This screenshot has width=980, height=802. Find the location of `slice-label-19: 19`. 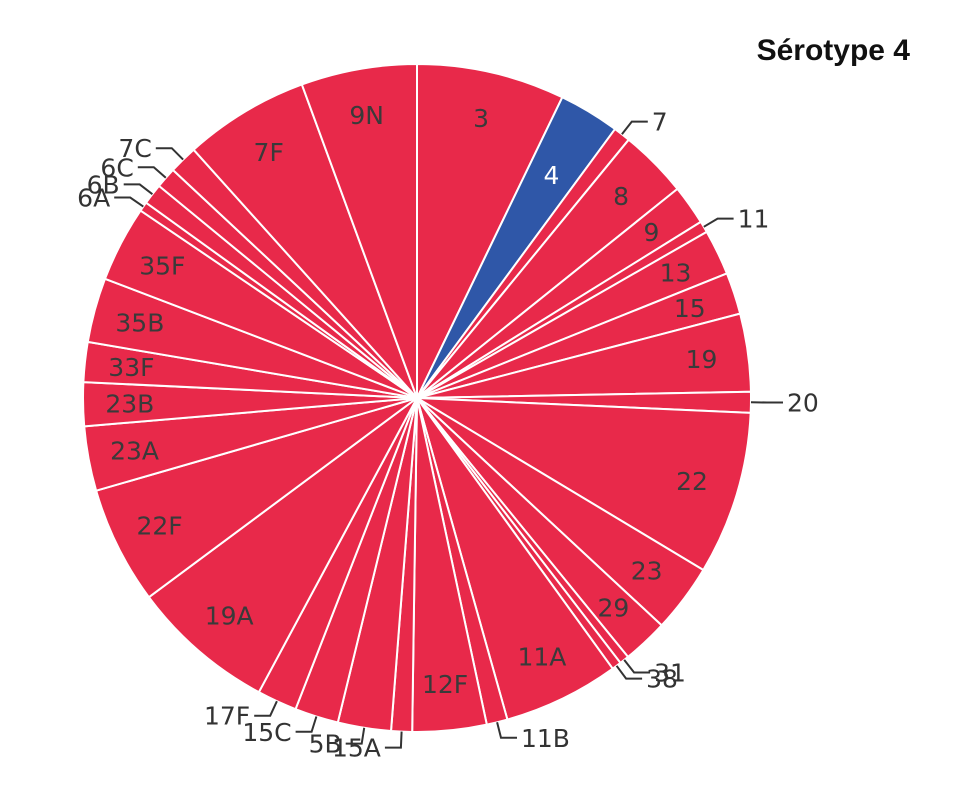

slice-label-19: 19 is located at coordinates (702, 359).